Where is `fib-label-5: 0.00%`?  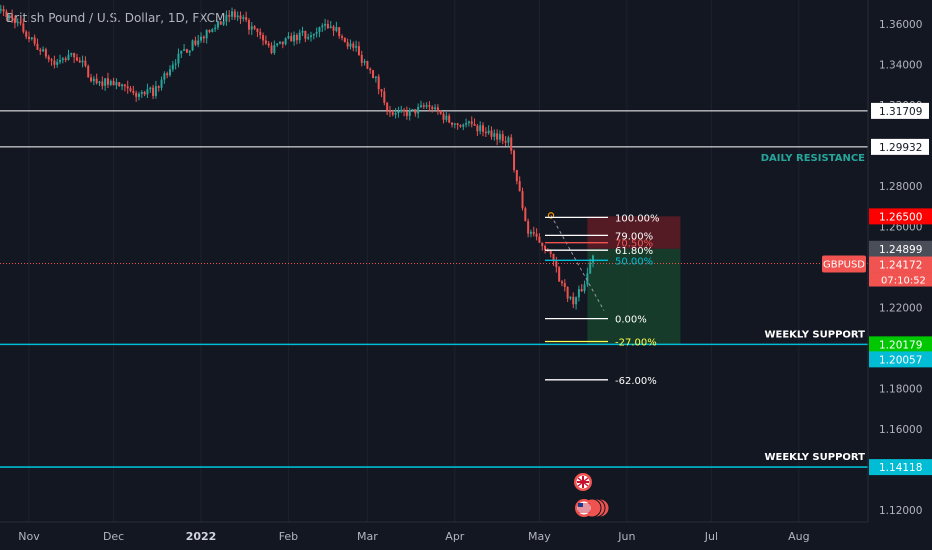 fib-label-5: 0.00% is located at coordinates (631, 320).